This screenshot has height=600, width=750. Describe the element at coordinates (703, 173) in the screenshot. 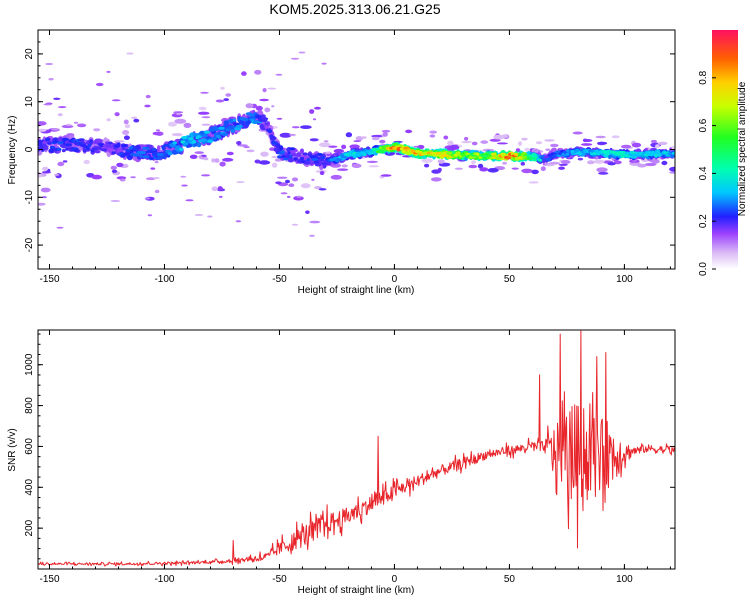

I see `colorbar-tick-label: 0.4` at that location.